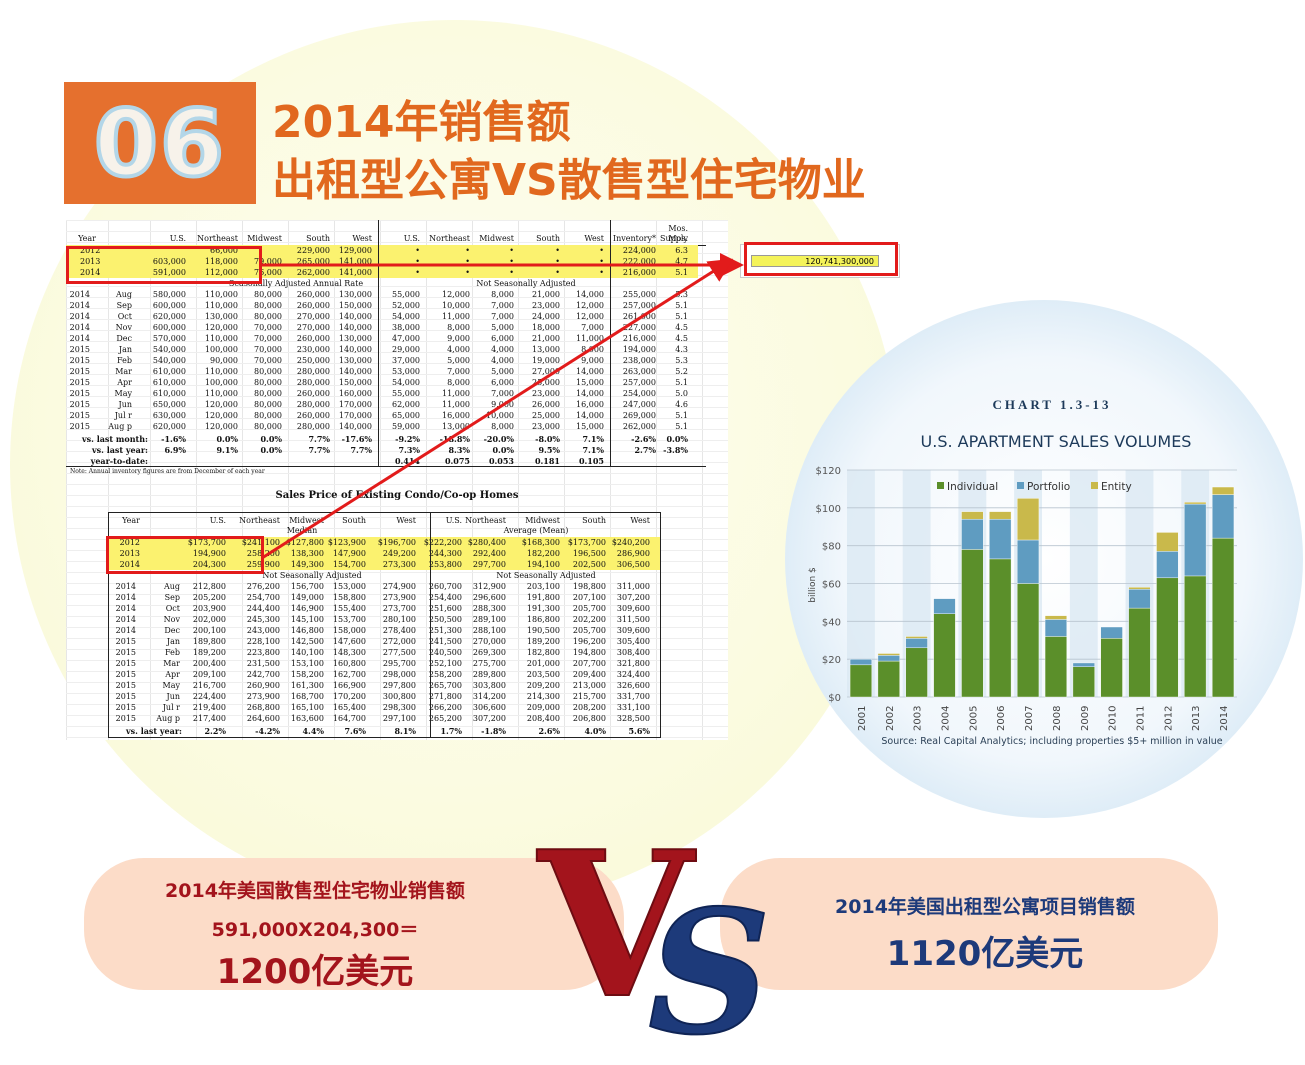  I want to click on sheet1-summary-cell: -20.0%, so click(498, 439).